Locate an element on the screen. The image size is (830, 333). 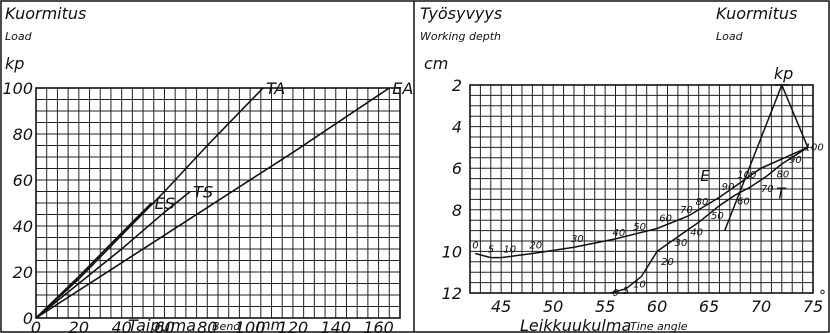
left-series-label-ta: TA is located at coordinates (275, 88).